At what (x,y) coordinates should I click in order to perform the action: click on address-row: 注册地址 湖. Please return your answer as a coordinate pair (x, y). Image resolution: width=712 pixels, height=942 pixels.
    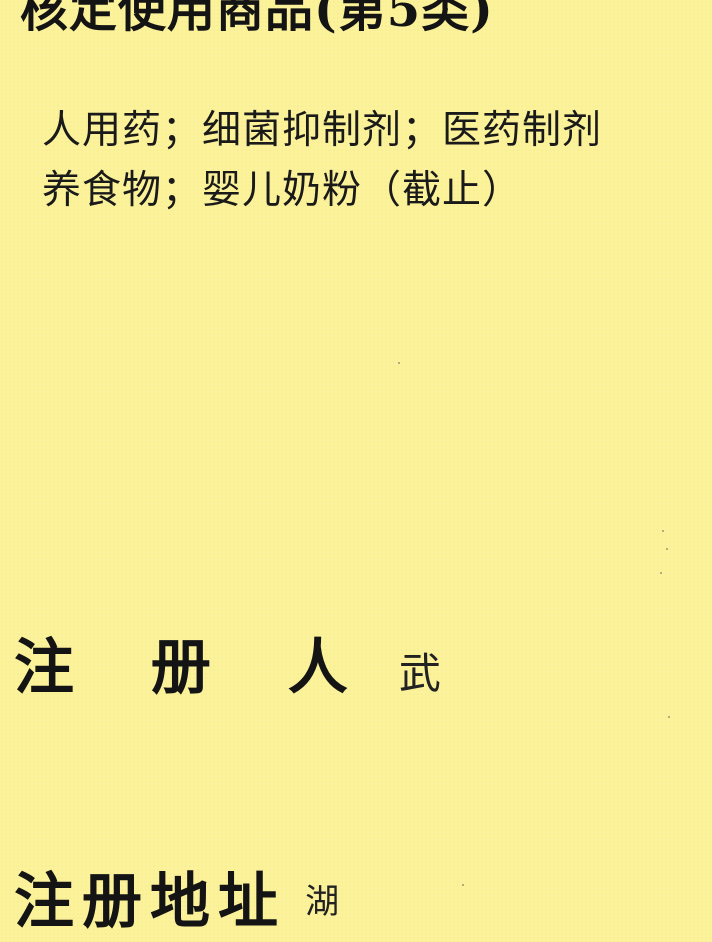
    Looking at the image, I should click on (176, 902).